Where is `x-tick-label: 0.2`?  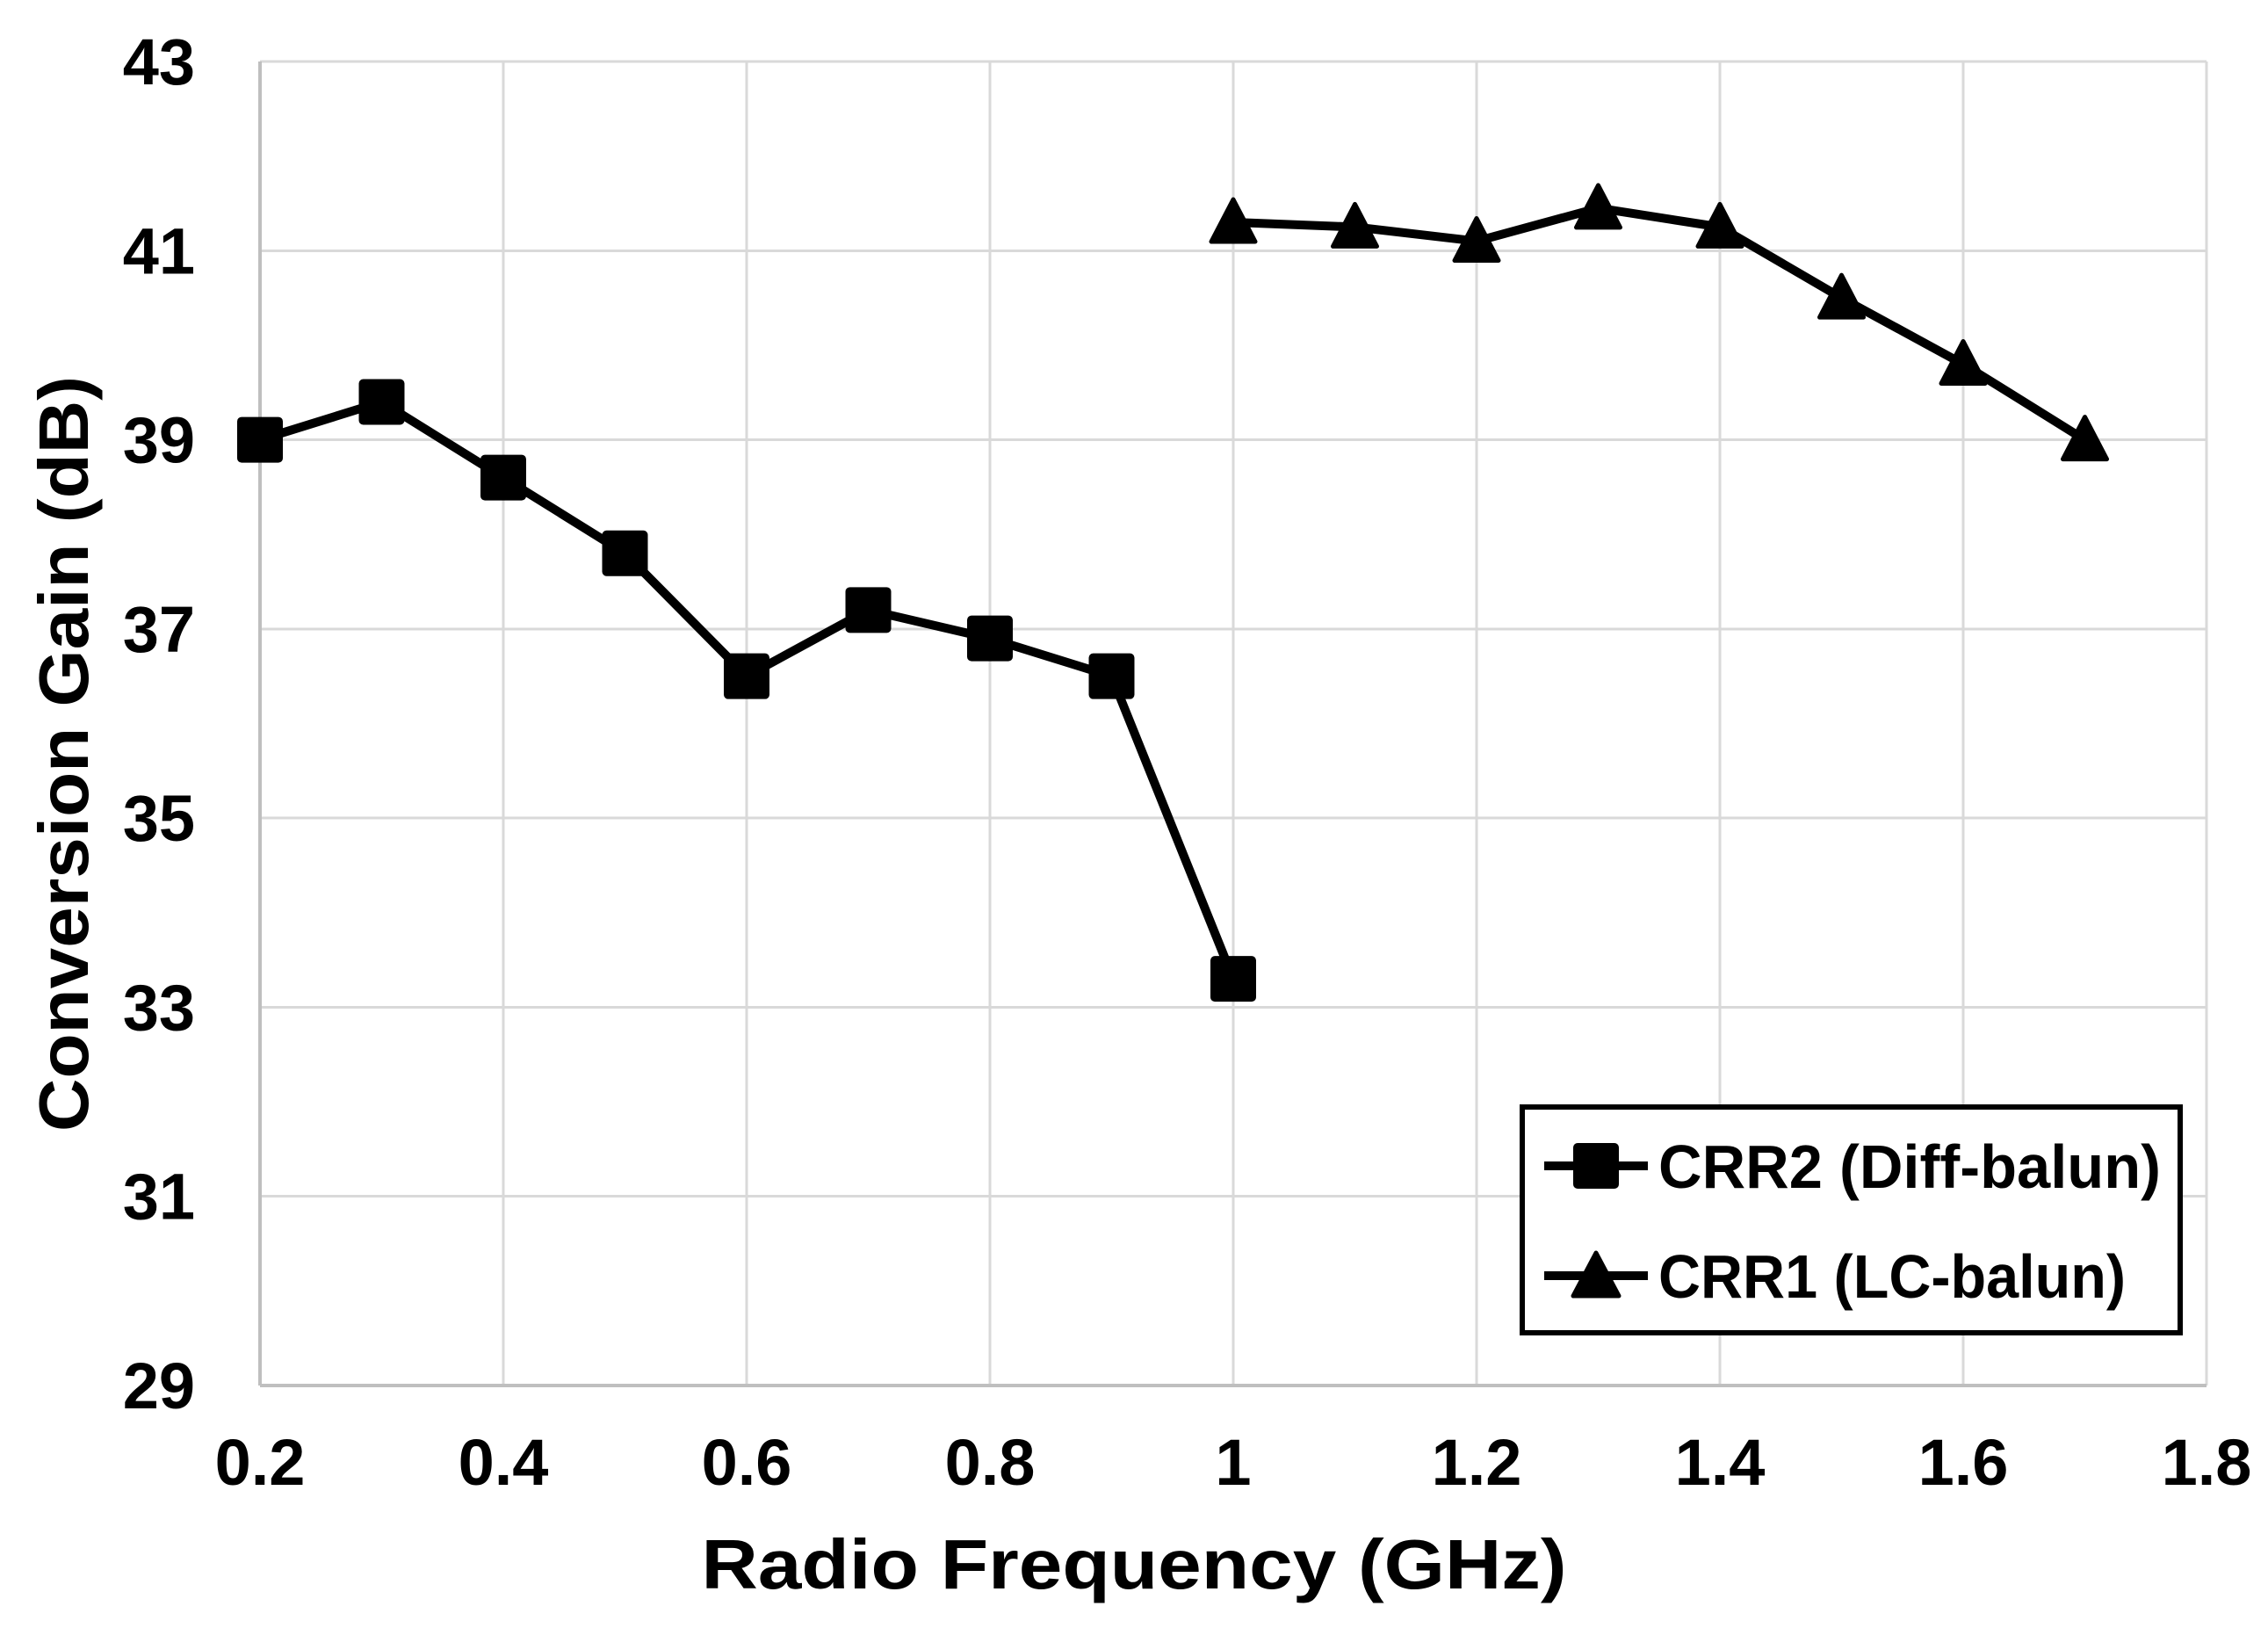 x-tick-label: 0.2 is located at coordinates (260, 1462).